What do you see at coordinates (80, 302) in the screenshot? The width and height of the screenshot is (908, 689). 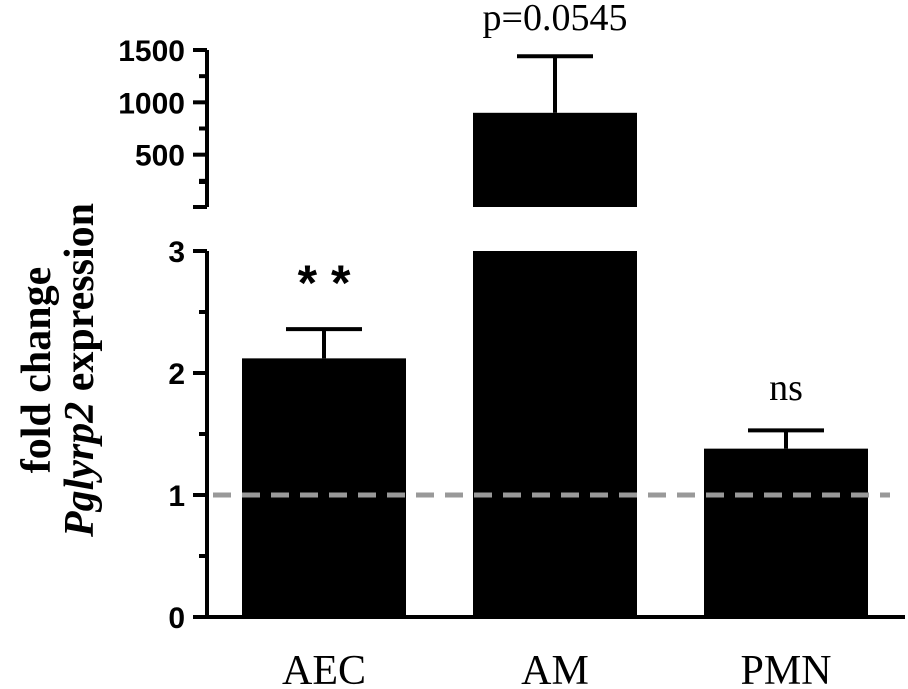 I see `y-axis-label-rest: expression` at bounding box center [80, 302].